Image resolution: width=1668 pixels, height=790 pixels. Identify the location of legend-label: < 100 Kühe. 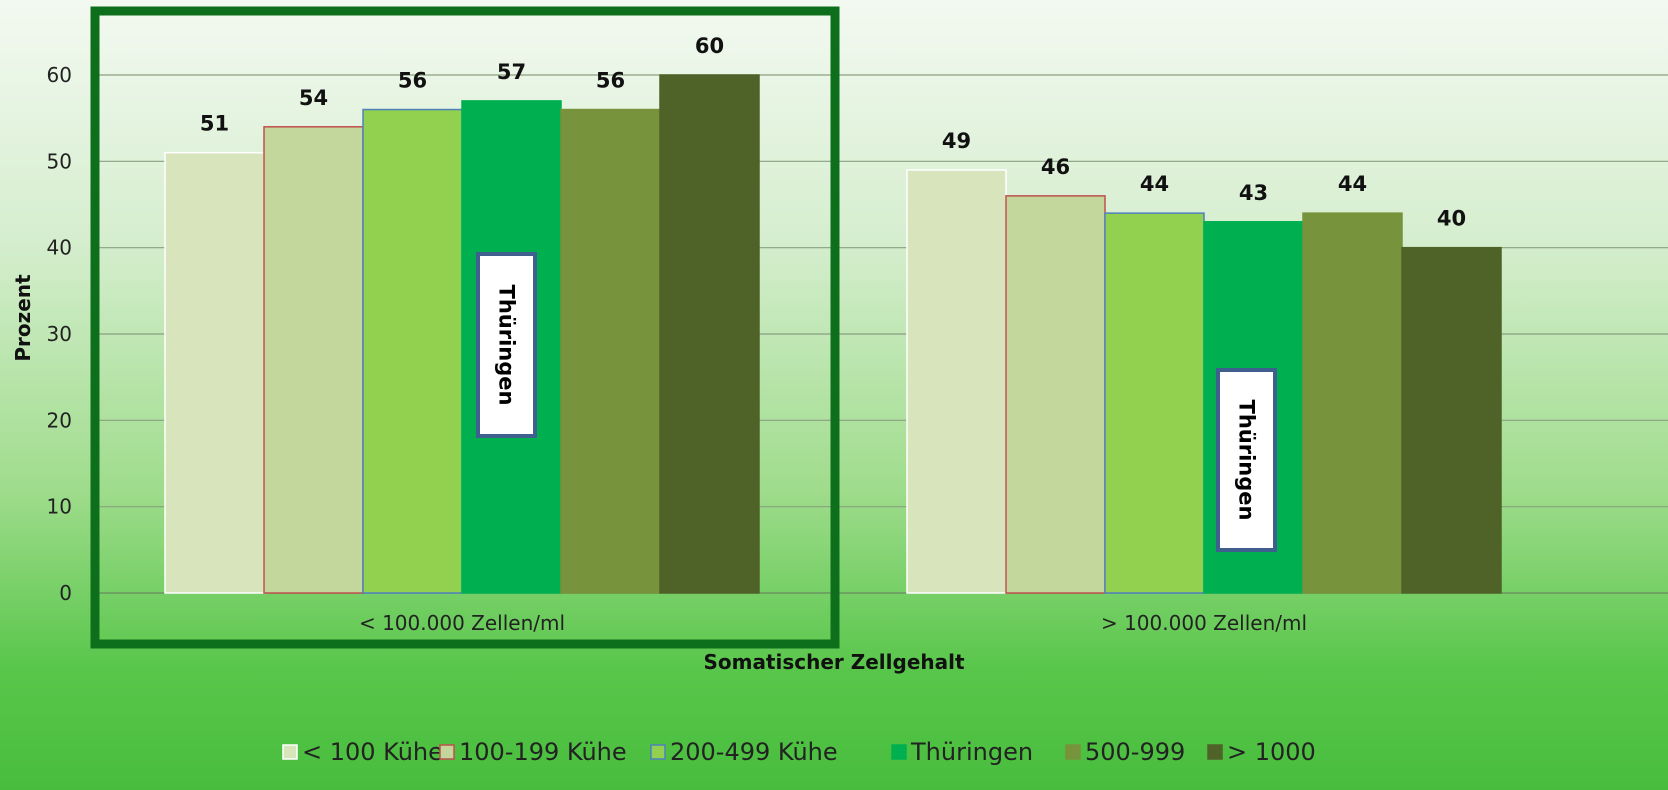
(372, 752).